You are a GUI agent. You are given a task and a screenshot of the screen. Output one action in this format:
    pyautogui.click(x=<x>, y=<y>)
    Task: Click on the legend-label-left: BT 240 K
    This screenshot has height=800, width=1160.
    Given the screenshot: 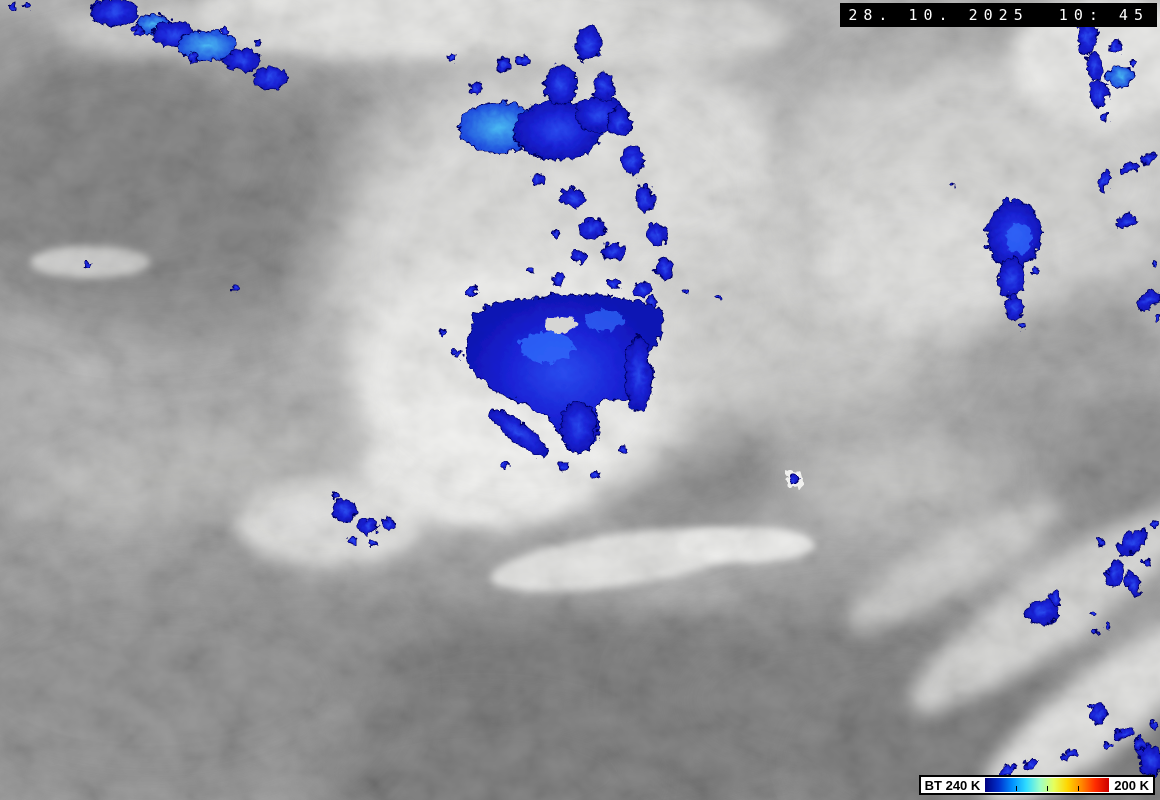 What is the action you would take?
    pyautogui.click(x=952, y=785)
    